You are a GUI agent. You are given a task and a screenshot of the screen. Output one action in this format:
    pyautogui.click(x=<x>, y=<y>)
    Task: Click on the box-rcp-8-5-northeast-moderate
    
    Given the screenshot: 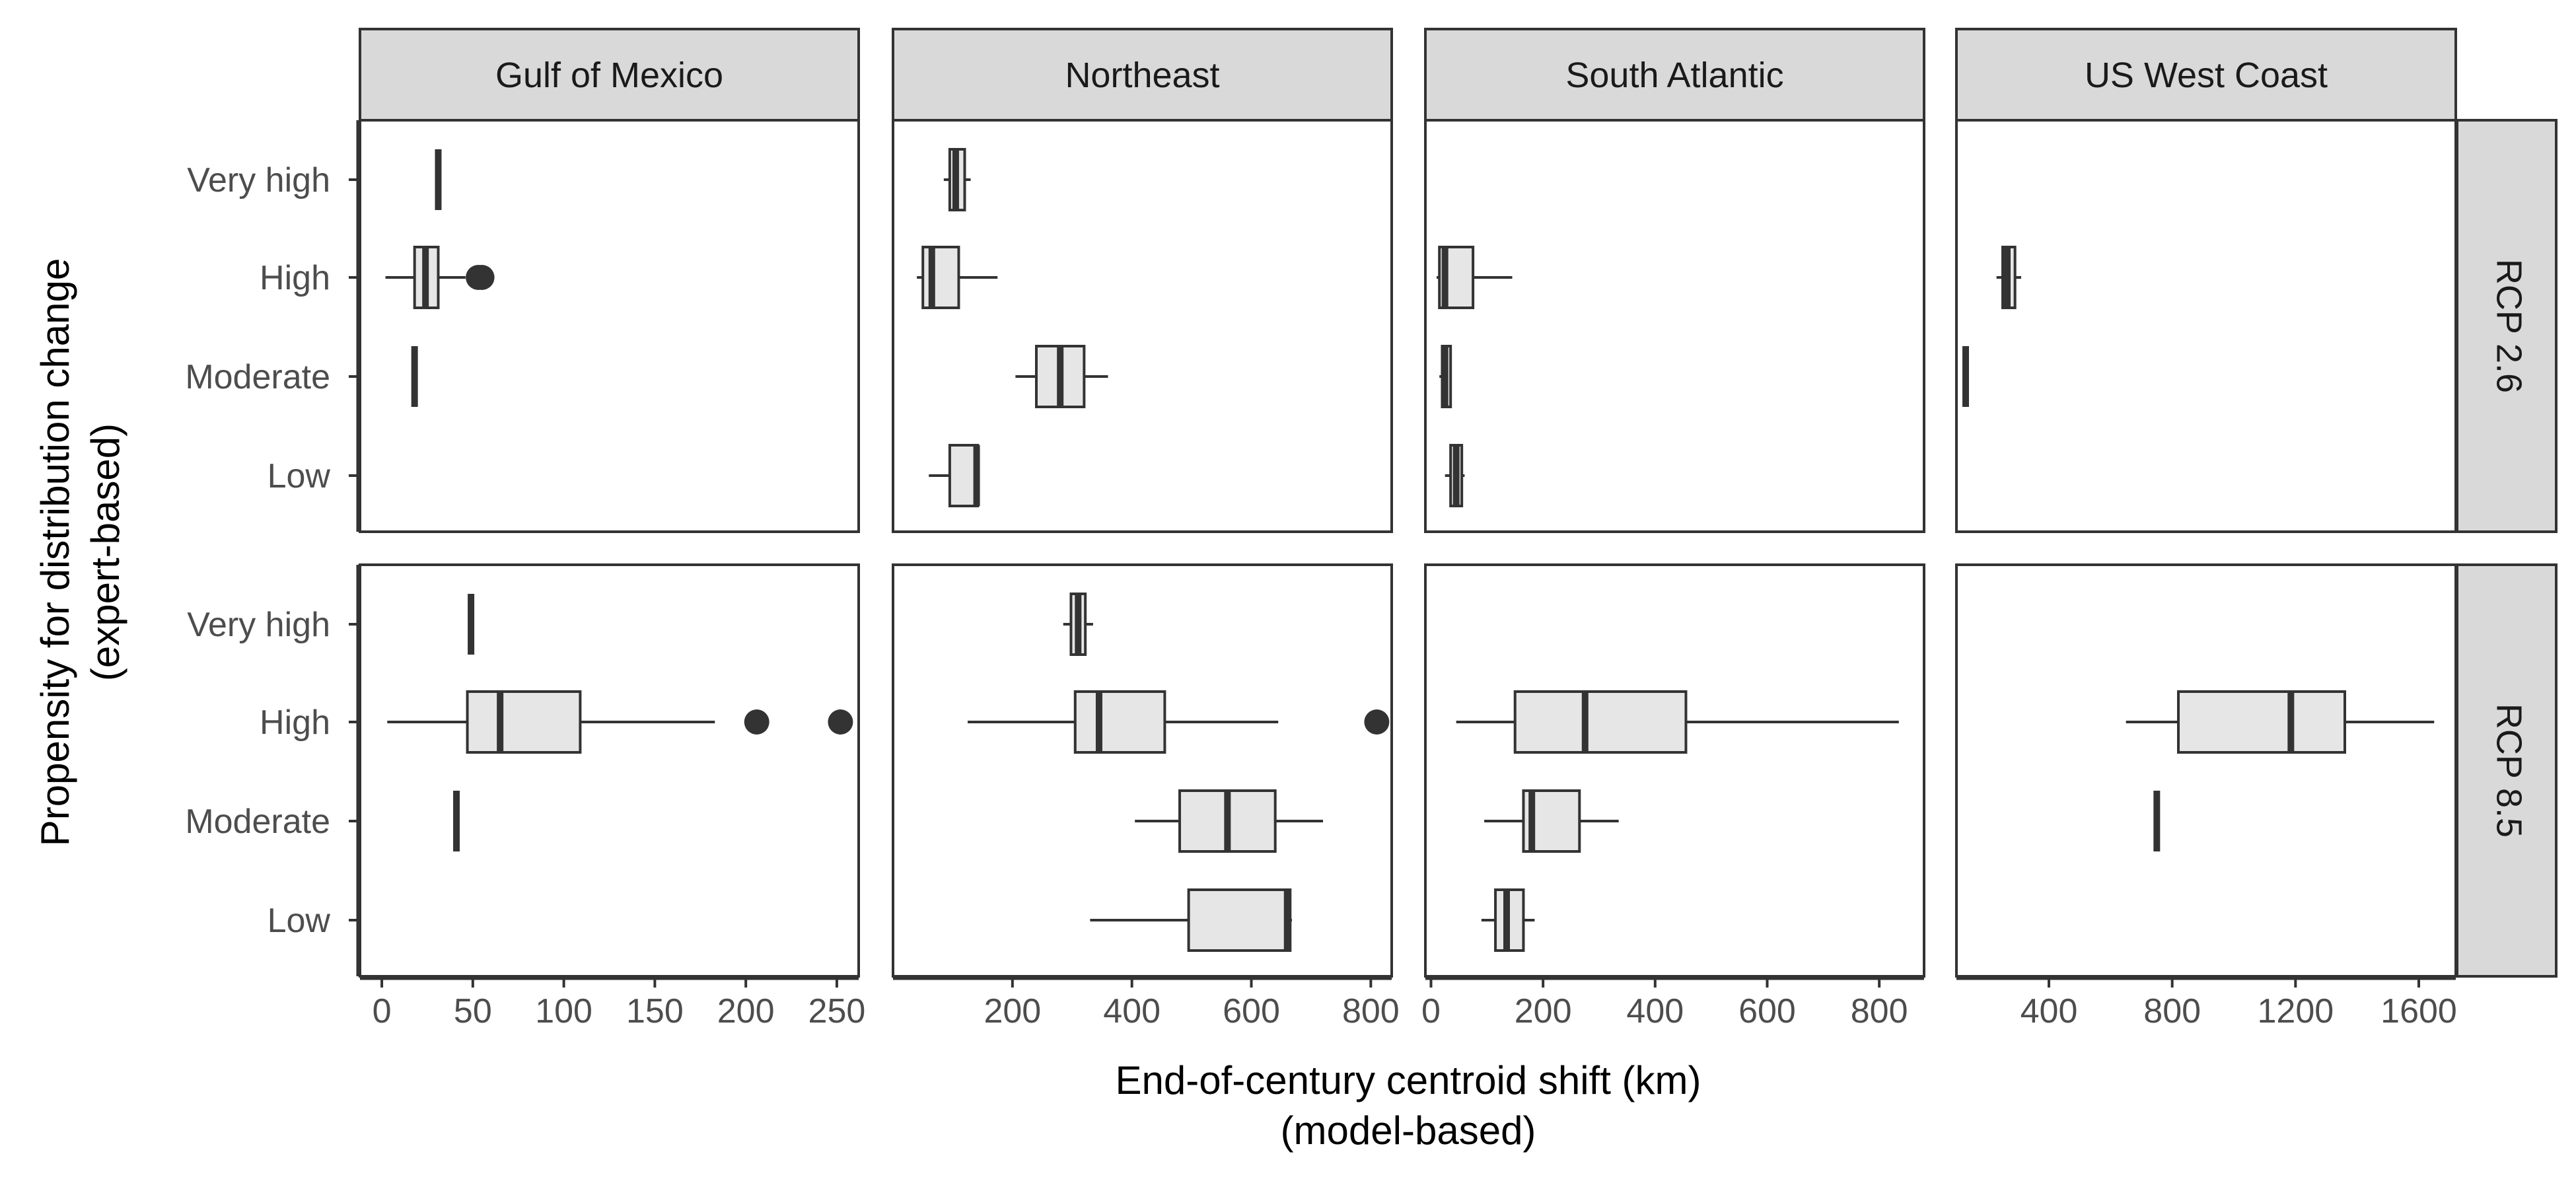 What is the action you would take?
    pyautogui.click(x=1229, y=821)
    